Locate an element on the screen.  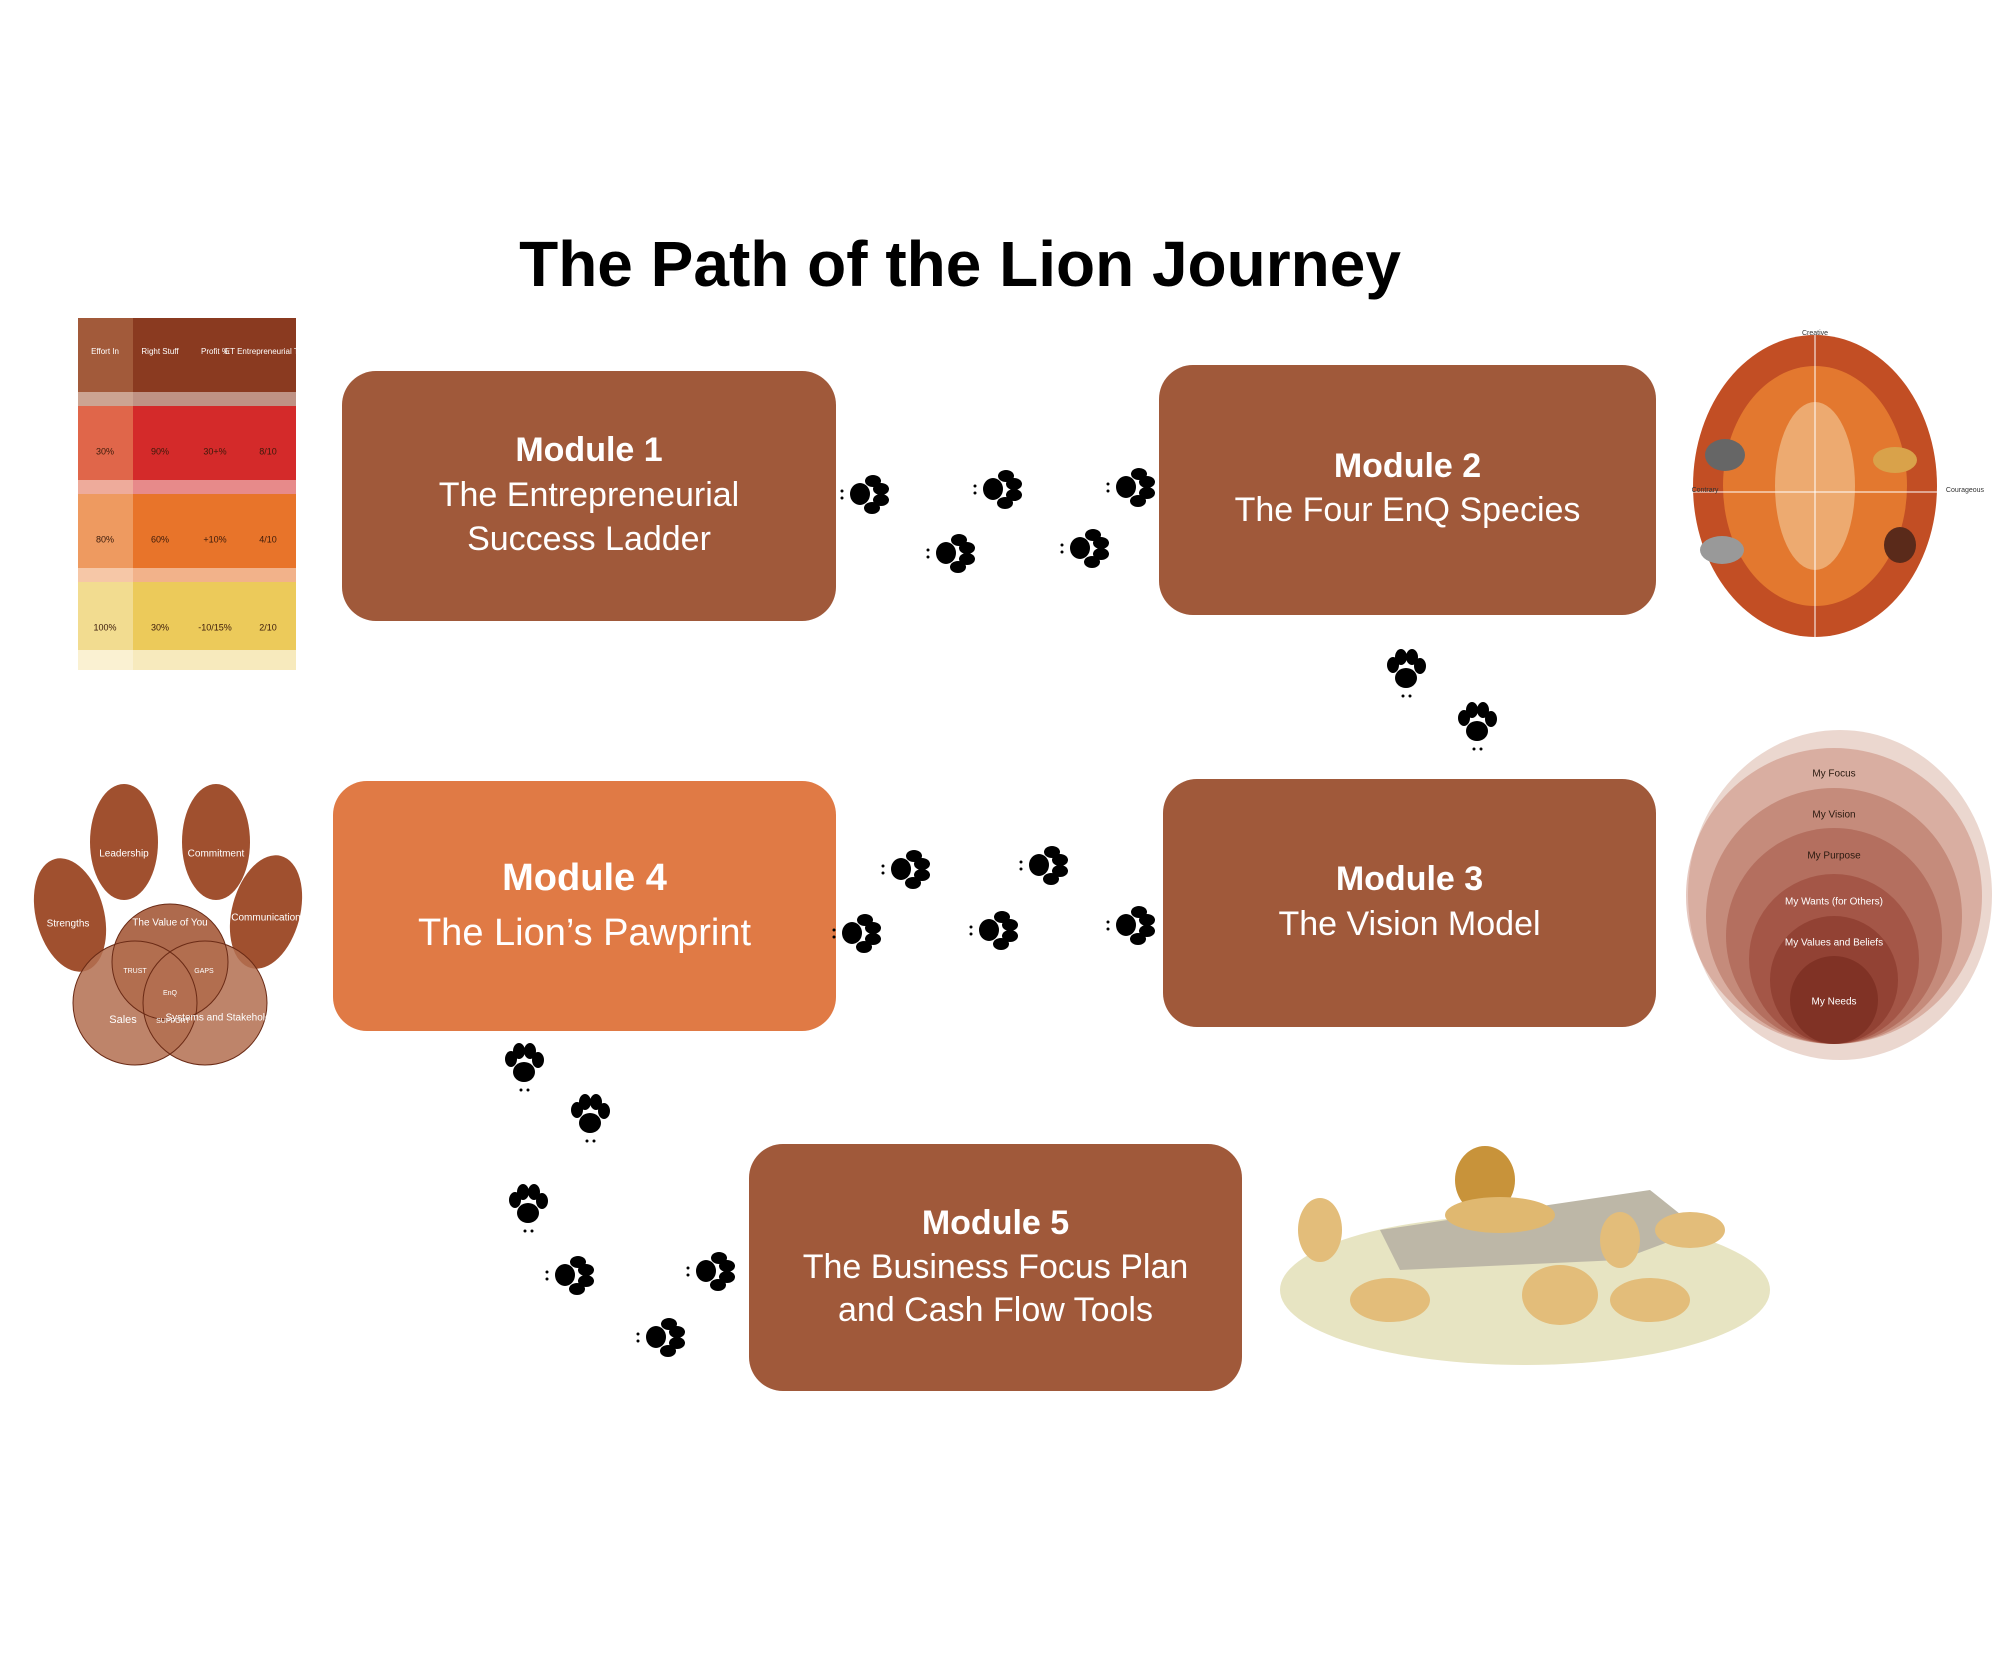
vision-label: My Focus is located at coordinates (1833, 774).